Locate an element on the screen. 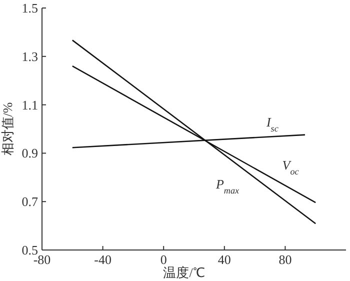 The image size is (350, 281). series-label: I$_{sc}$ is located at coordinates (271, 124).